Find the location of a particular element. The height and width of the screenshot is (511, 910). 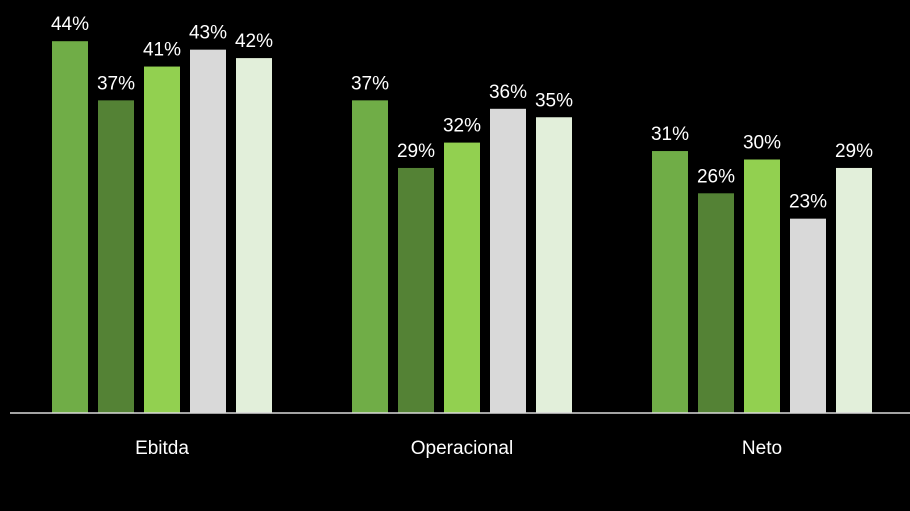

value-label-operacional-4: 36% is located at coordinates (508, 92).